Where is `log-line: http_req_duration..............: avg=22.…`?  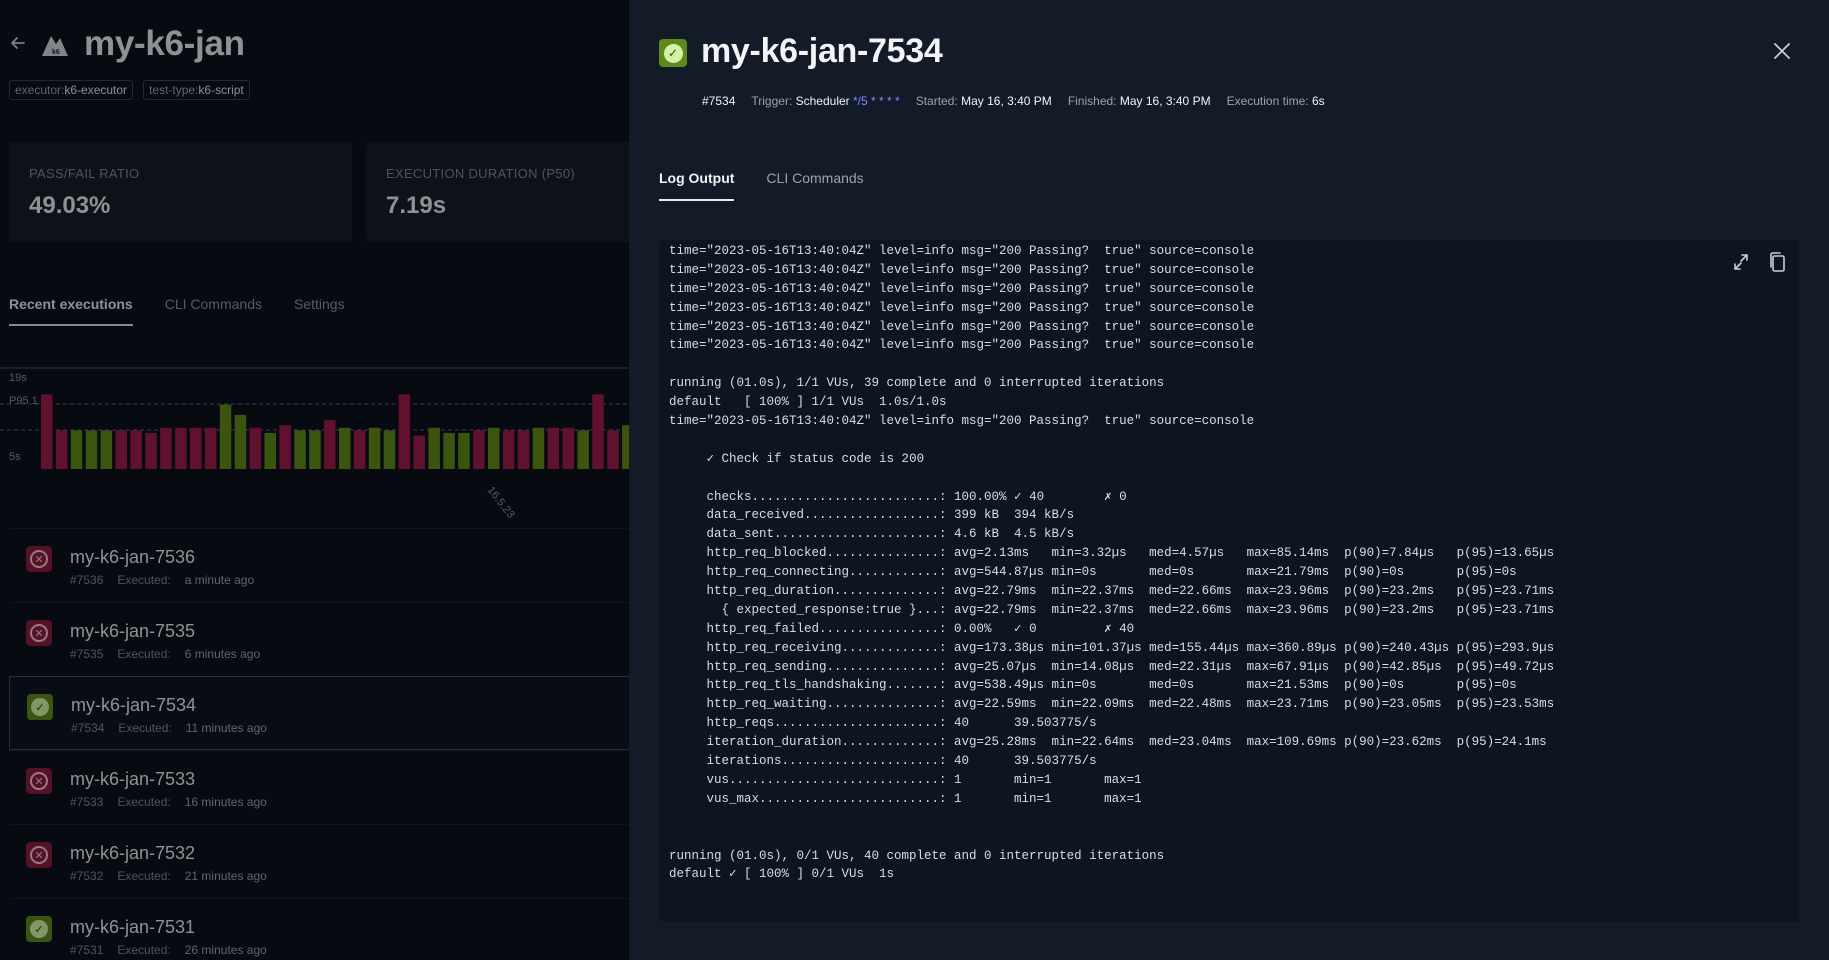
log-line: http_req_duration..............: avg=22.… is located at coordinates (1112, 591).